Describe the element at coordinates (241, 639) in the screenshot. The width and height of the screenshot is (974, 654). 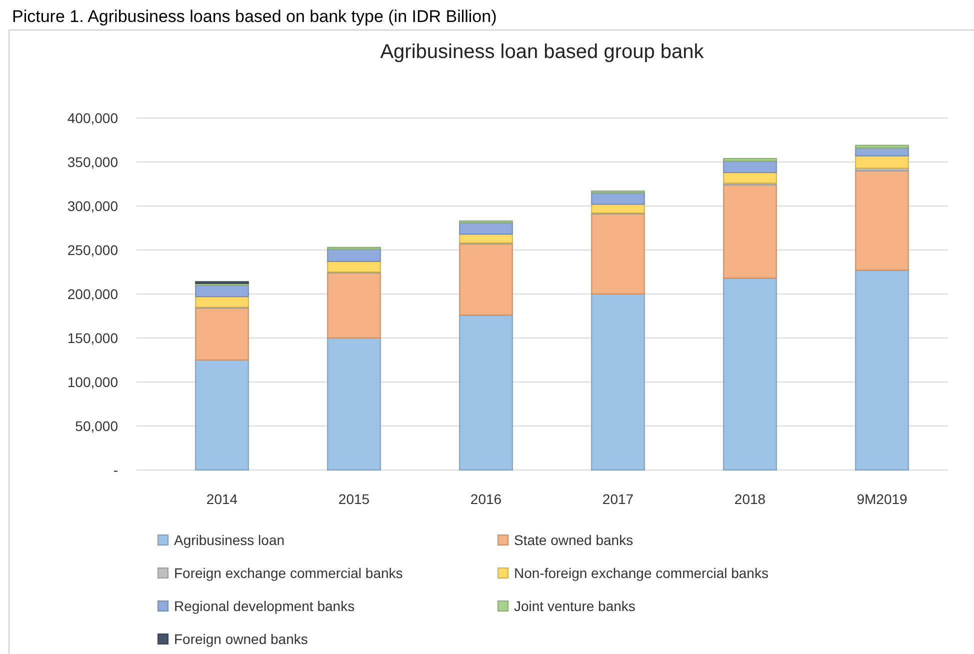
I see `legend-label: Foreign owned banks` at that location.